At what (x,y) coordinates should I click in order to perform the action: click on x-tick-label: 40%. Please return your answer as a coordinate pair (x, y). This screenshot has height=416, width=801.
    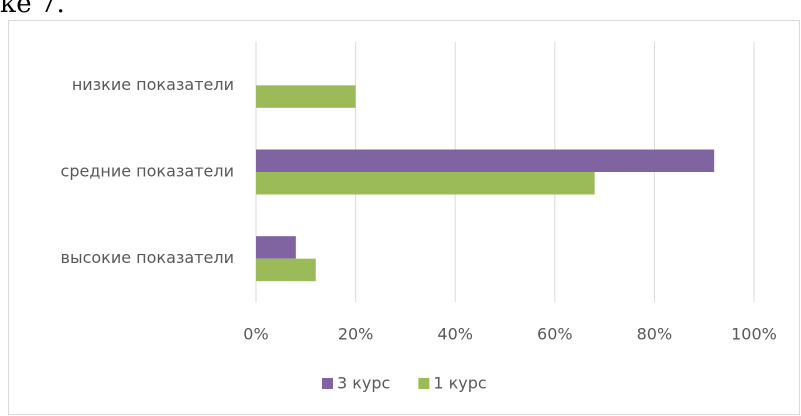
    Looking at the image, I should click on (455, 334).